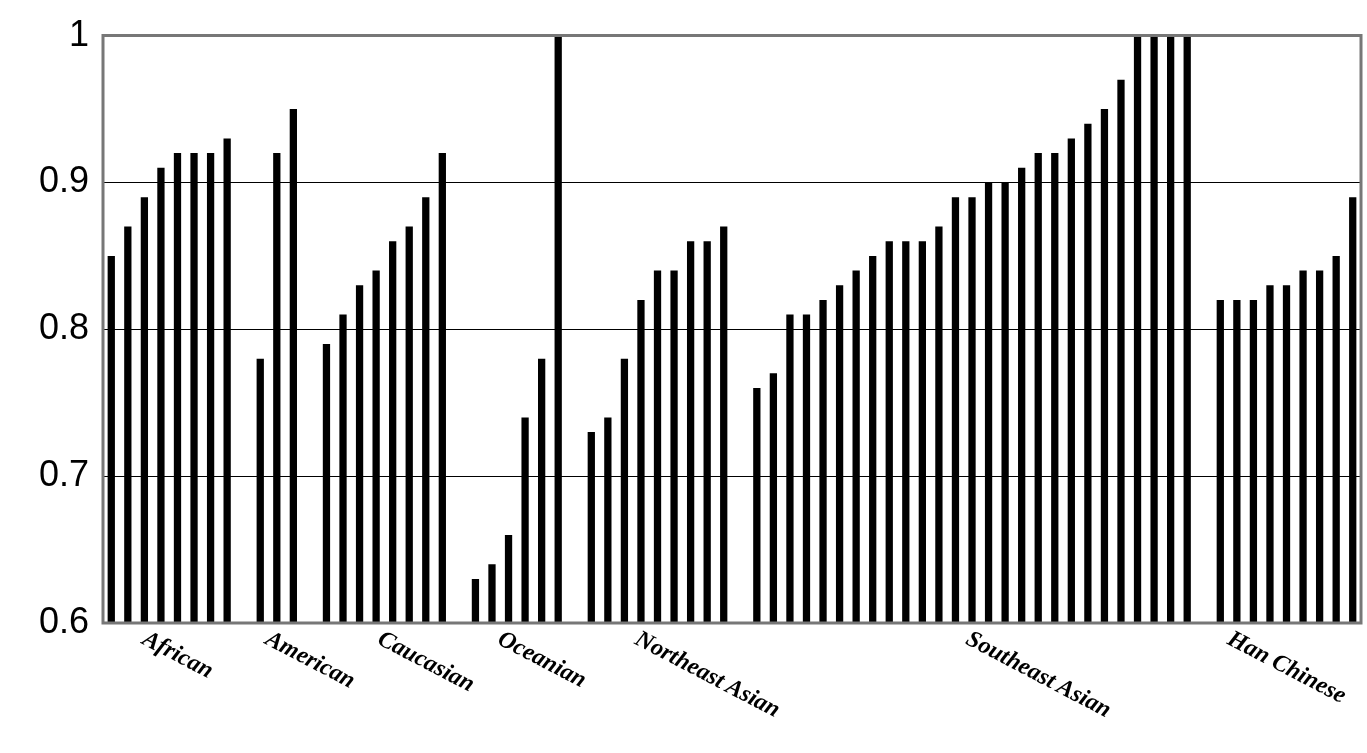 The image size is (1367, 753). What do you see at coordinates (78, 33) in the screenshot?
I see `y-tick-label: 1` at bounding box center [78, 33].